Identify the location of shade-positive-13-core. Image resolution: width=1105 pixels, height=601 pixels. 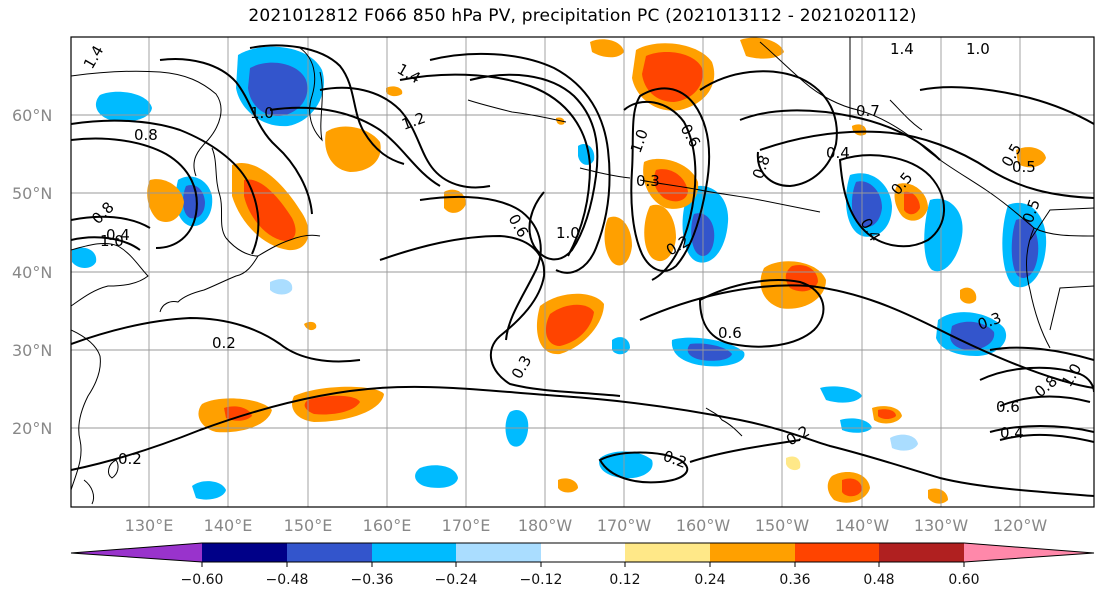
(238, 413).